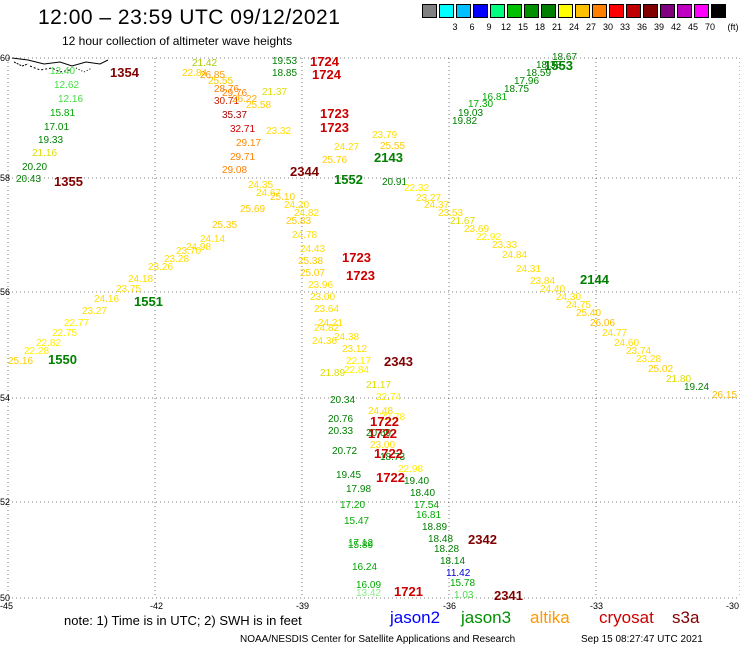  Describe the element at coordinates (488, 237) in the screenshot. I see `wave-height-value: 22.92` at that location.